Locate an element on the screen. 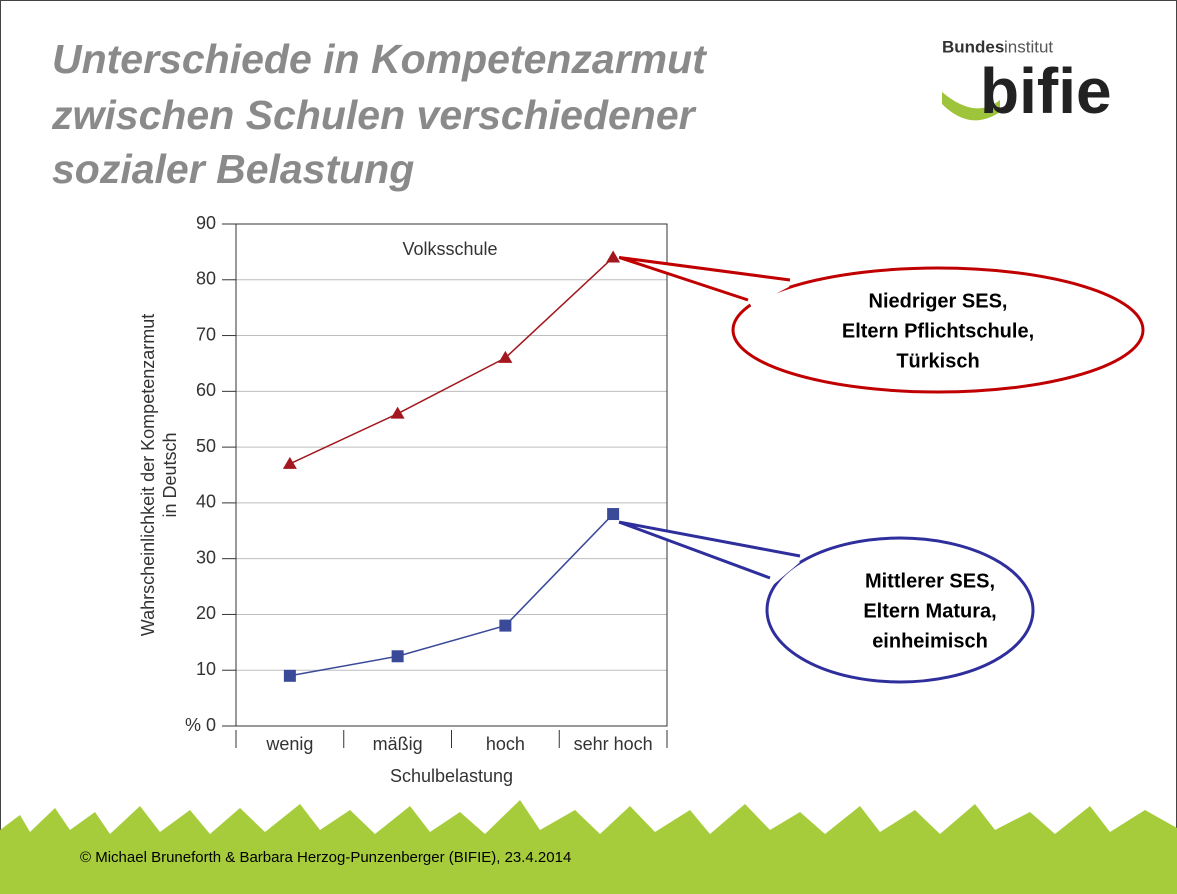  y-tick-label: 40 is located at coordinates (206, 502).